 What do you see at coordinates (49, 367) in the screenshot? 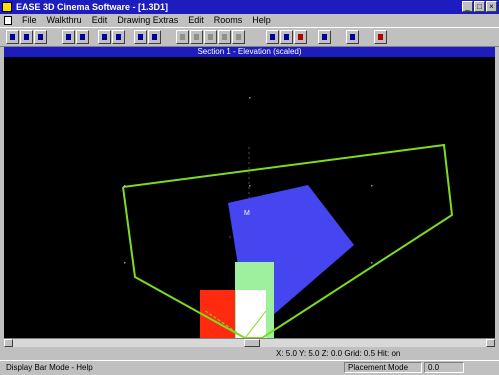
I see `status-hint: Display Bar Mode - Help` at bounding box center [49, 367].